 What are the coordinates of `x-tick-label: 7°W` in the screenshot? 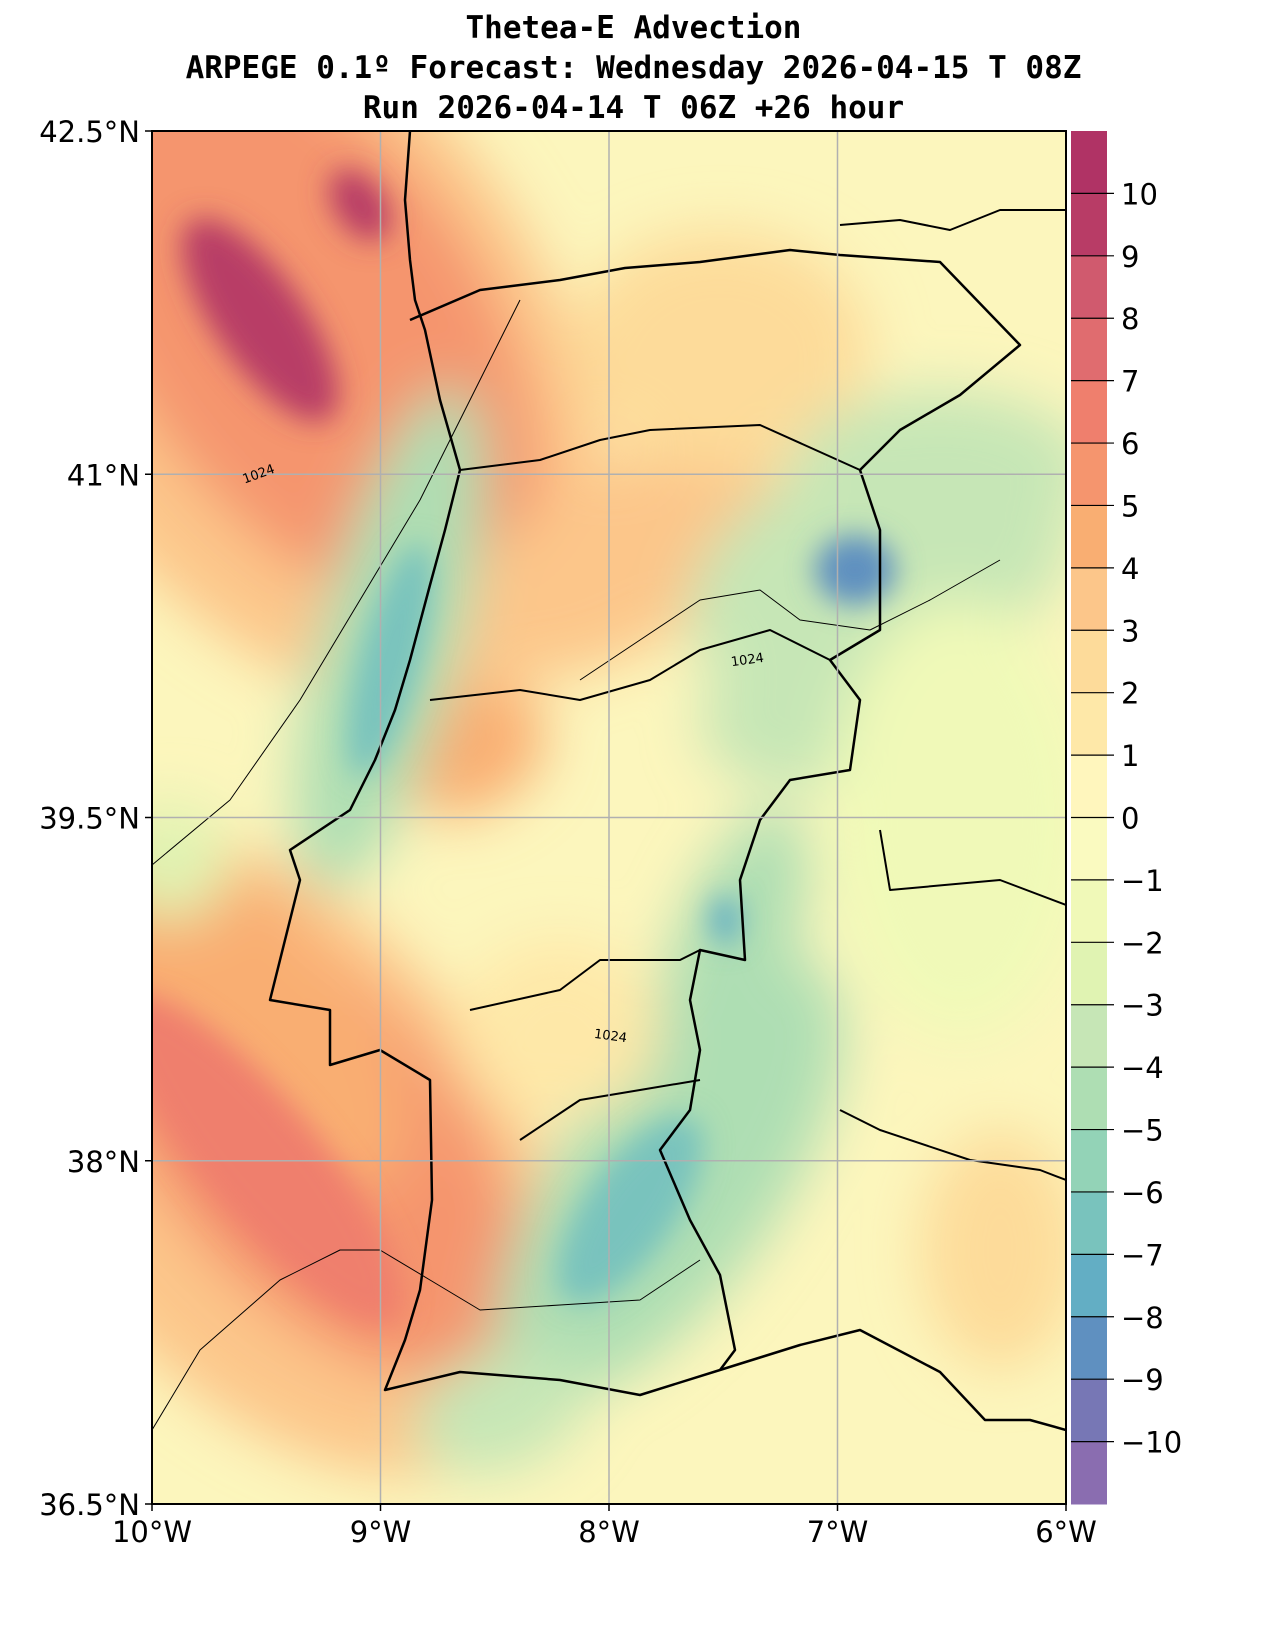 It's located at (838, 1532).